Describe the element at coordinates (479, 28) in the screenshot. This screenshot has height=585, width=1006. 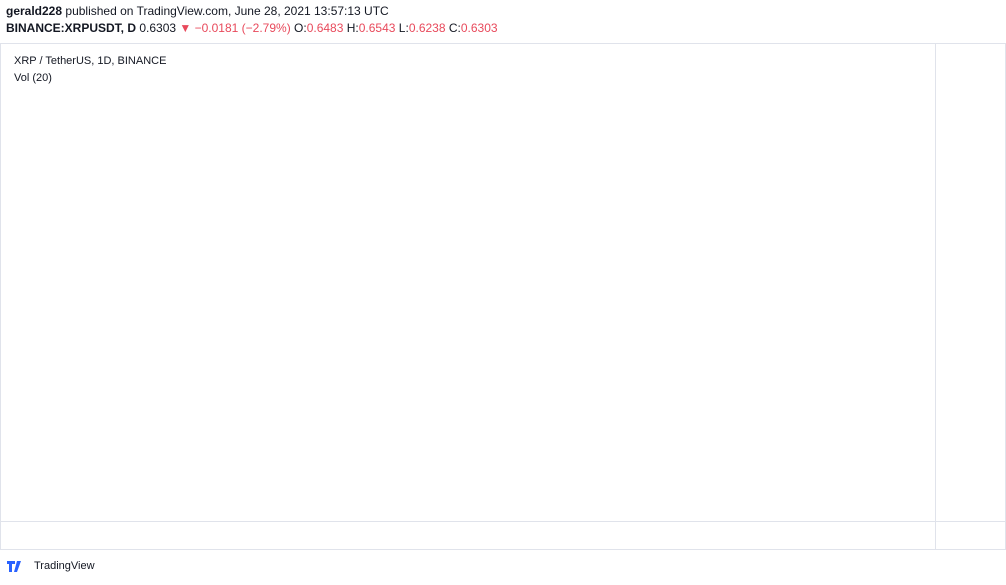
I see `c-val: 0.6303` at that location.